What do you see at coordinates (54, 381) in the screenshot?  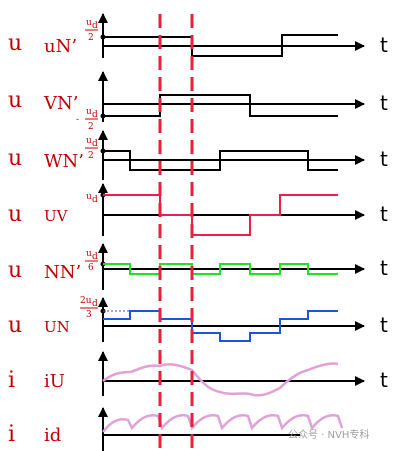 I see `row-name: iU` at bounding box center [54, 381].